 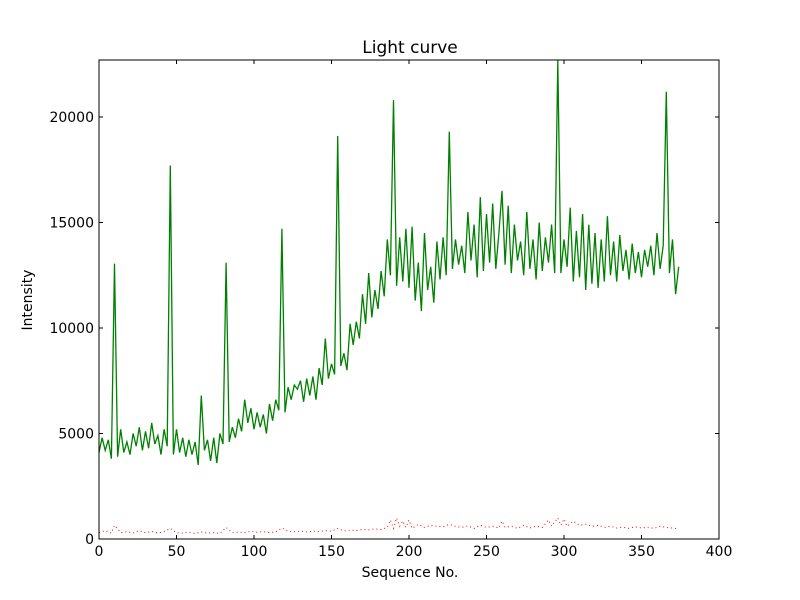 What do you see at coordinates (254, 552) in the screenshot?
I see `x-tick-label: 100` at bounding box center [254, 552].